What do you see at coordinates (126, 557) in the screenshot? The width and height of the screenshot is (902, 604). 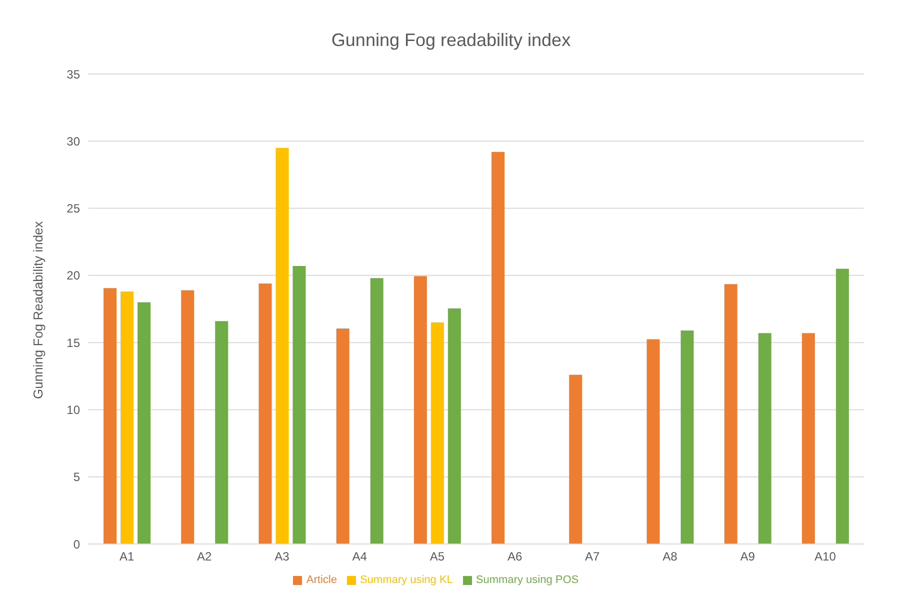 I see `x-tick-label: A1` at bounding box center [126, 557].